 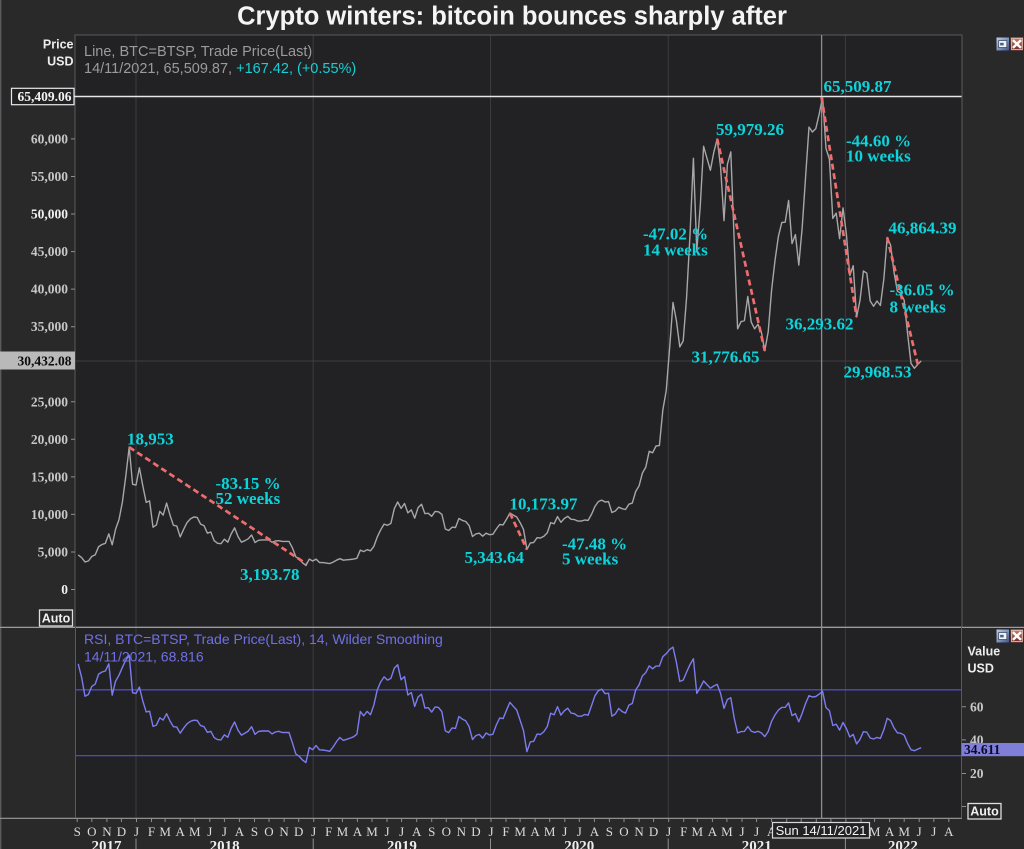 I want to click on svg-text: 65,509.87, so click(x=858, y=86).